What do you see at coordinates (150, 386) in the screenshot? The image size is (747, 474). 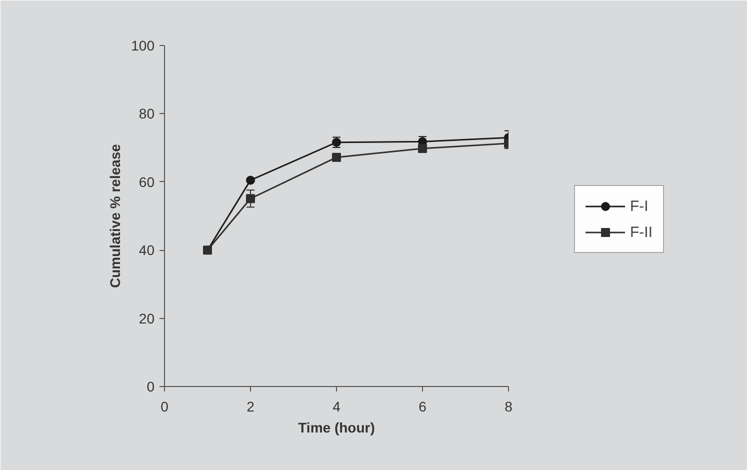 I see `y-tick-label: 0` at bounding box center [150, 386].